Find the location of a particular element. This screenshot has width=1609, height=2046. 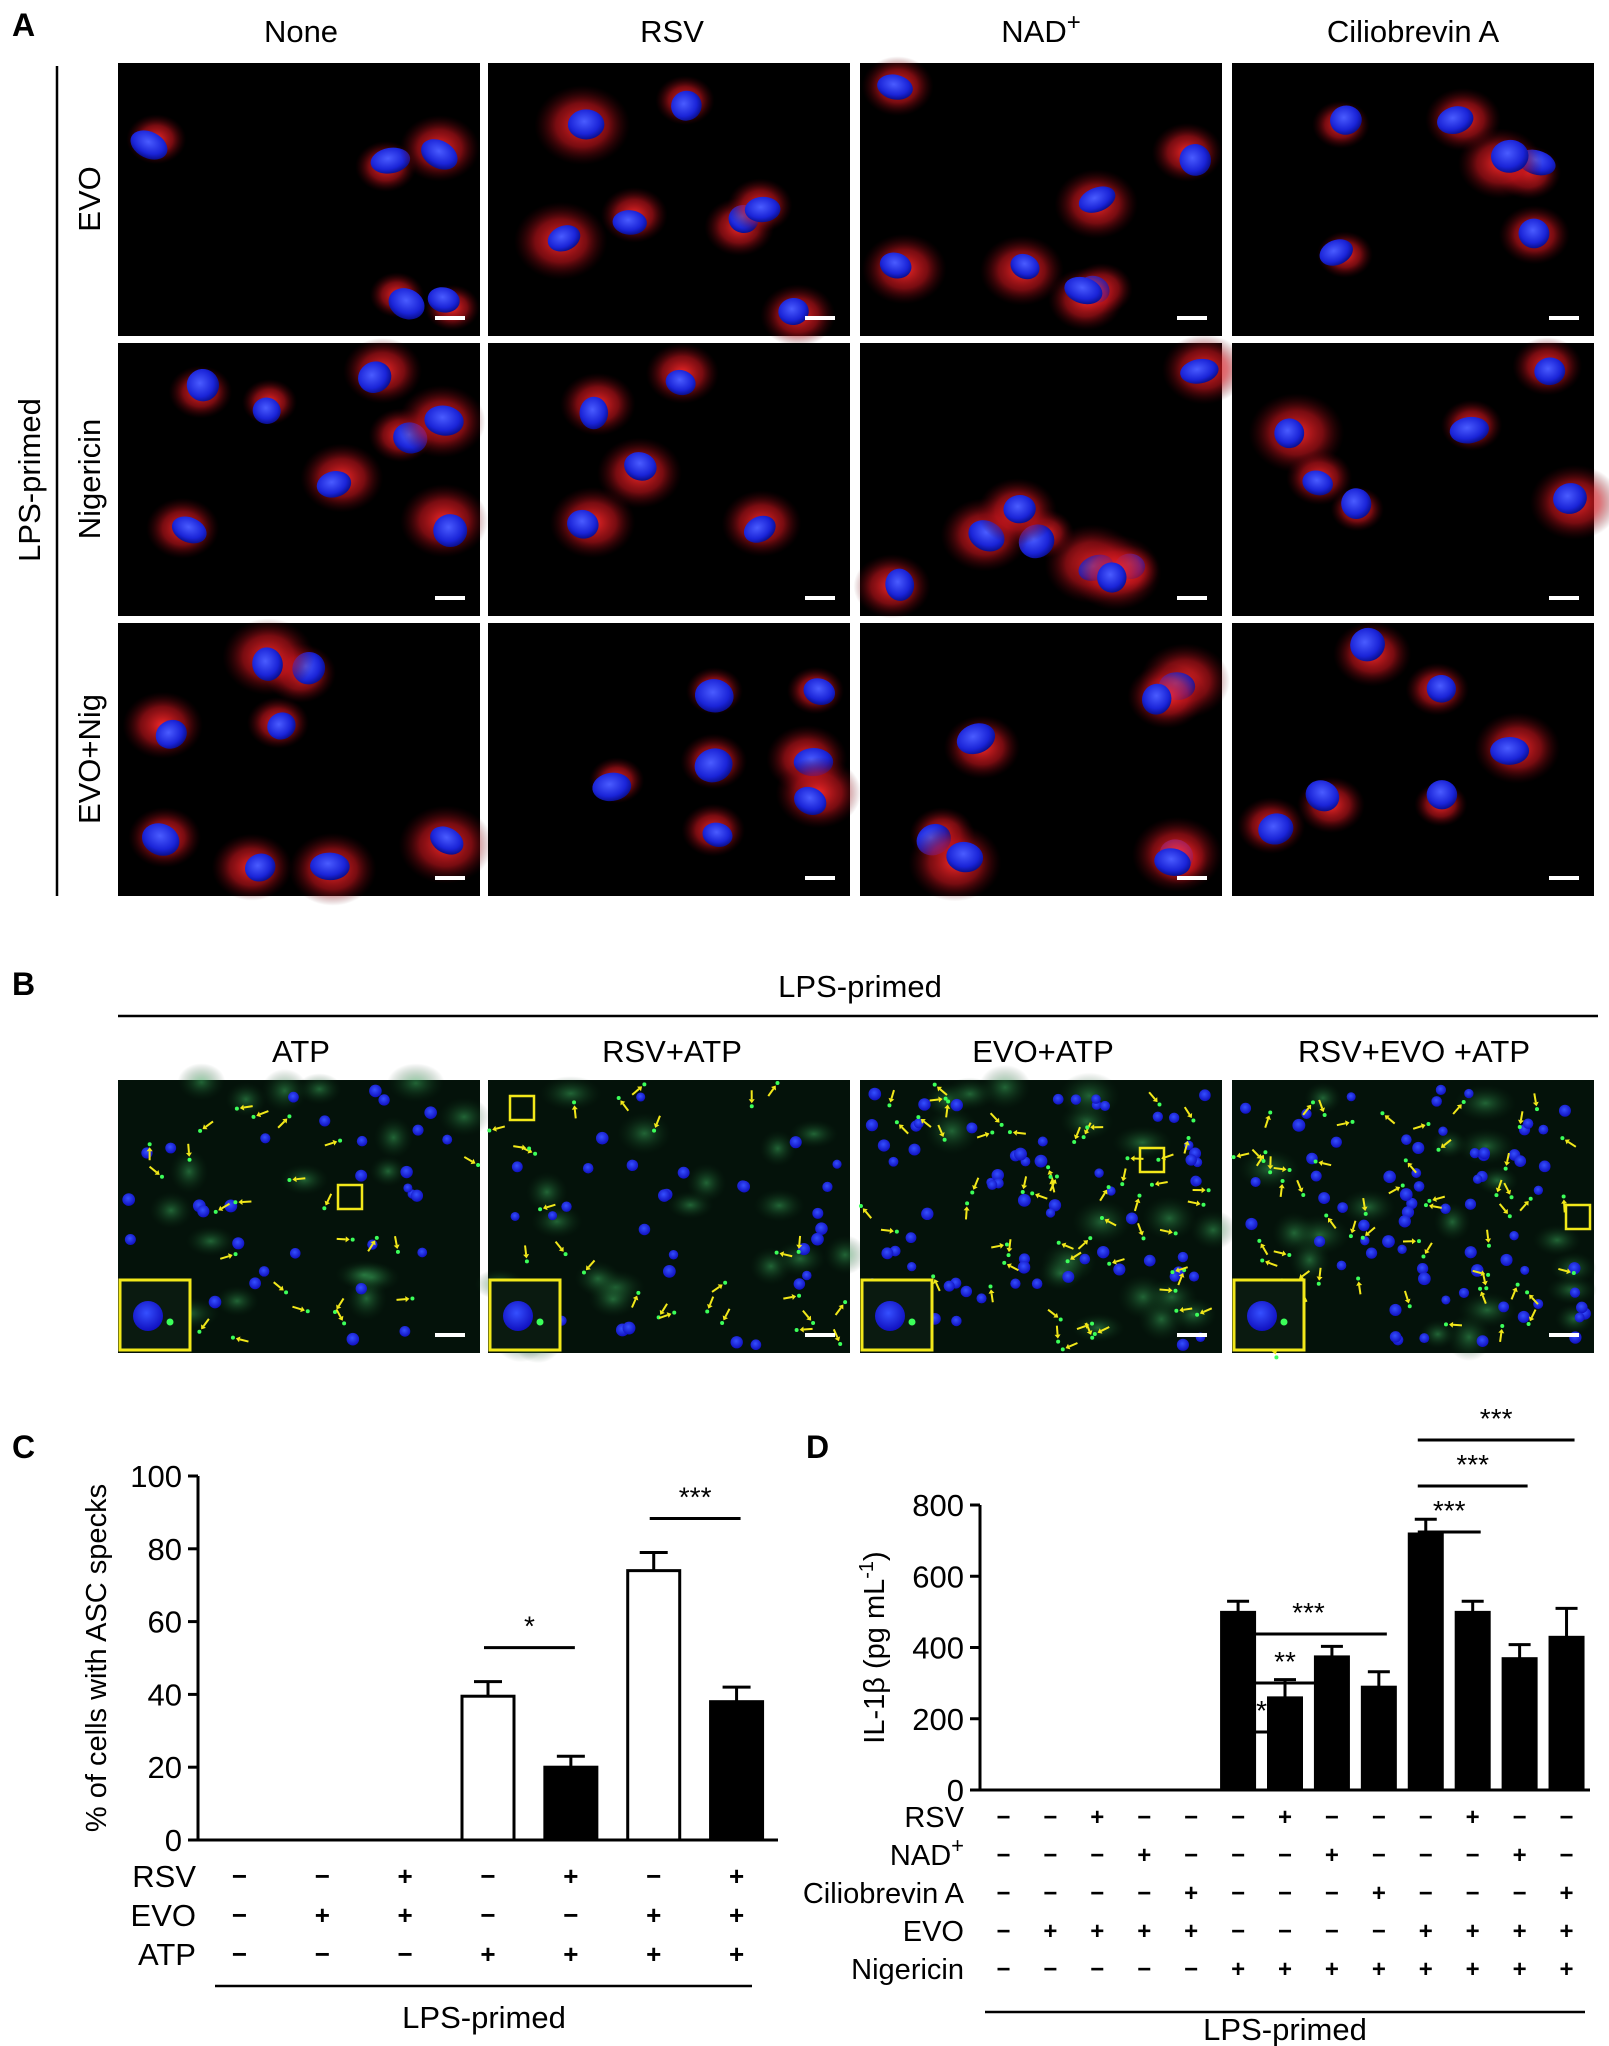

panel-a-row-label-evo: EVO is located at coordinates (89, 198).